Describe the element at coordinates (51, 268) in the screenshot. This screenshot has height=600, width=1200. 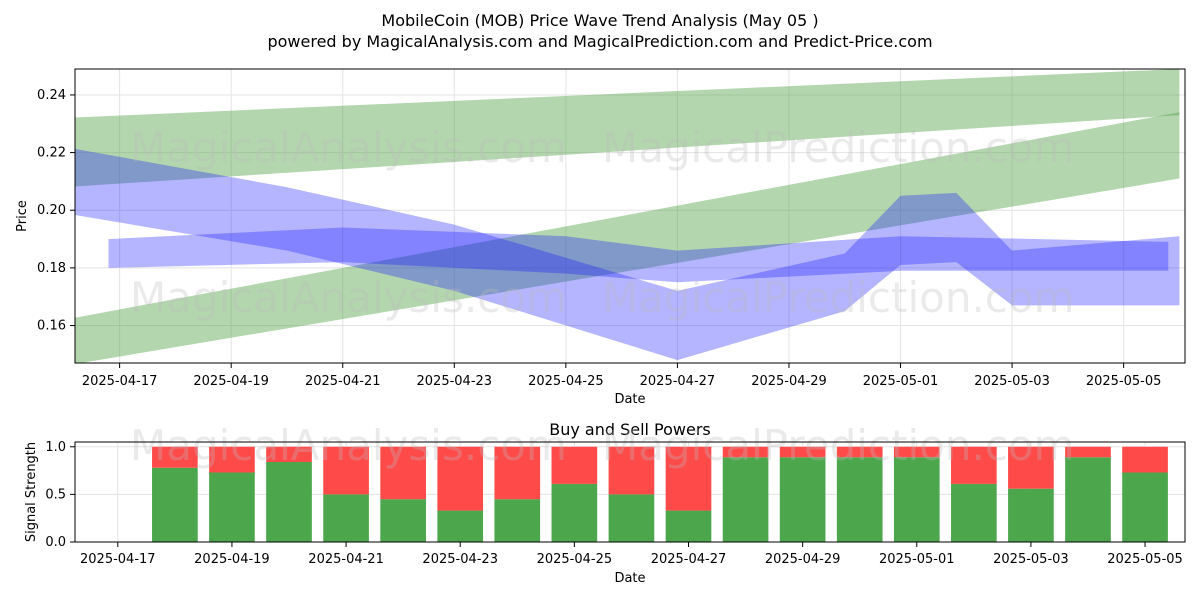
I see `price-y-tick-label: 0.18` at that location.